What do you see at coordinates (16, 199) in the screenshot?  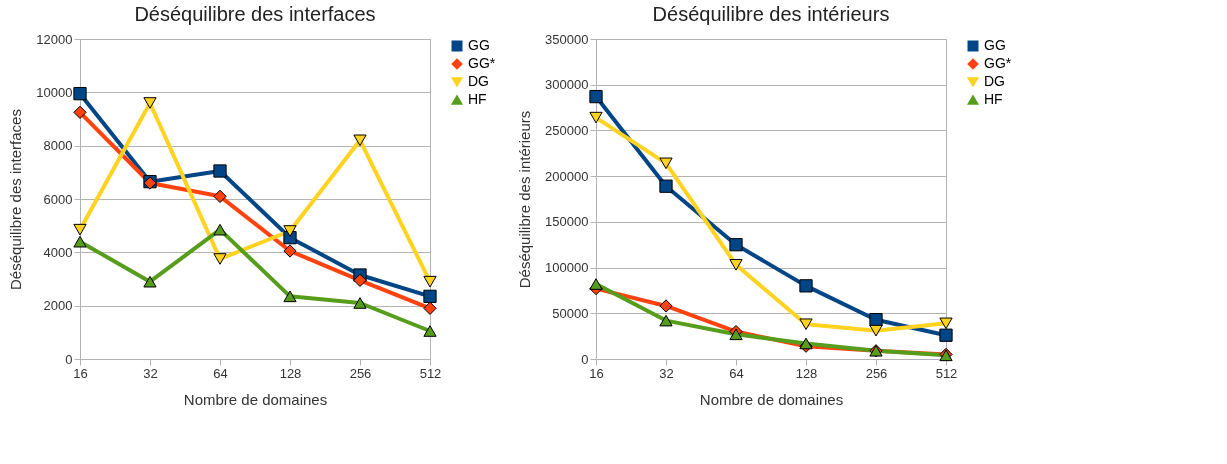 I see `y-axis-title: Déséquilibre des interfaces` at bounding box center [16, 199].